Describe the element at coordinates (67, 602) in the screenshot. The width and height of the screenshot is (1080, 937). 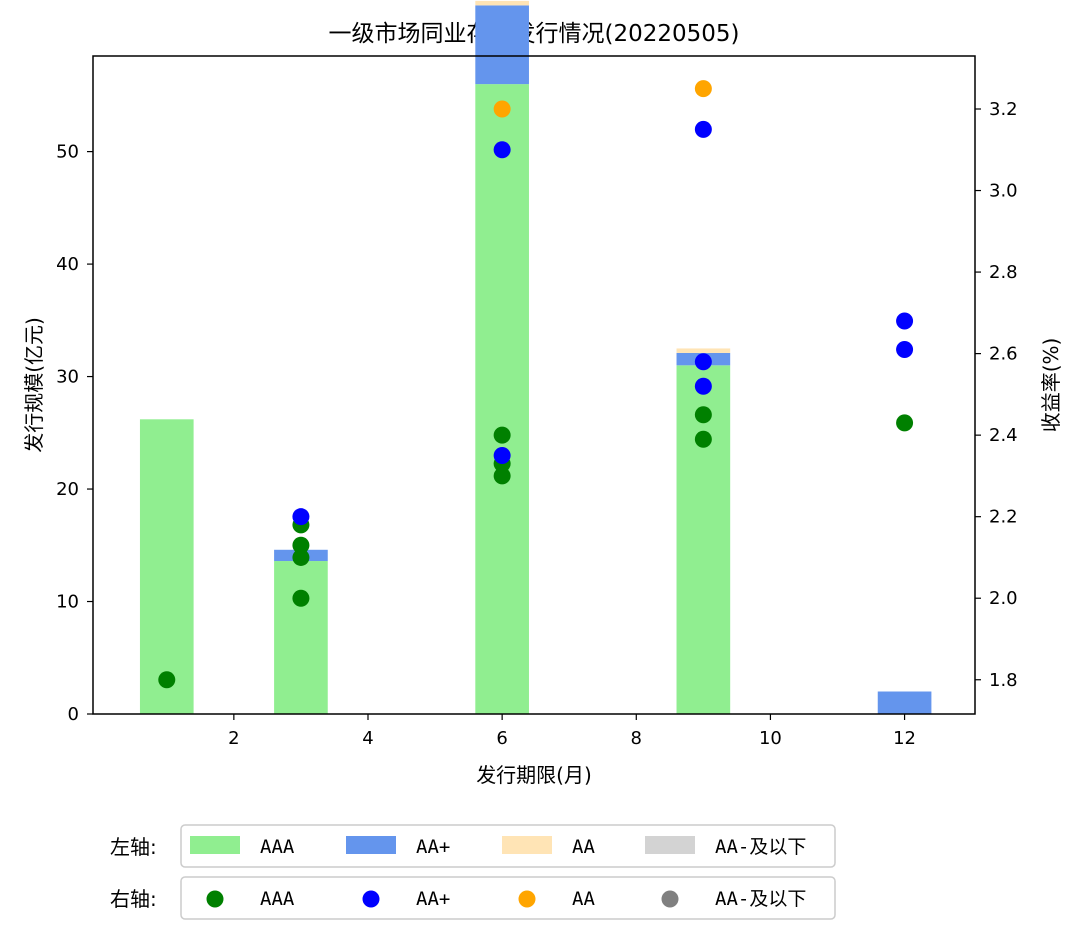
I see `y-left-tick-label: 10` at that location.